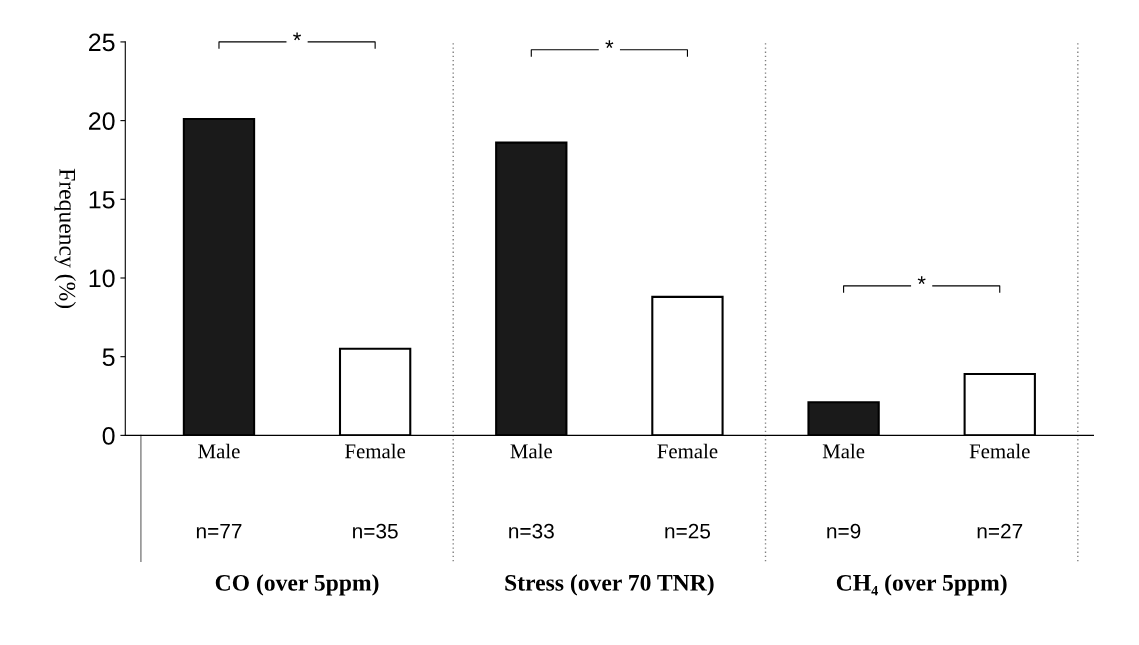 This screenshot has height=645, width=1139. I want to click on text: n=27, so click(1000, 531).